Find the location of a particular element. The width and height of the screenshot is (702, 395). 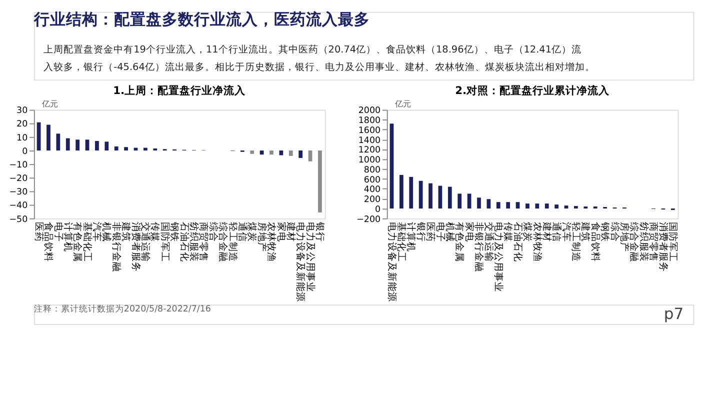

y-tick-label: −30 is located at coordinates (18, 193).